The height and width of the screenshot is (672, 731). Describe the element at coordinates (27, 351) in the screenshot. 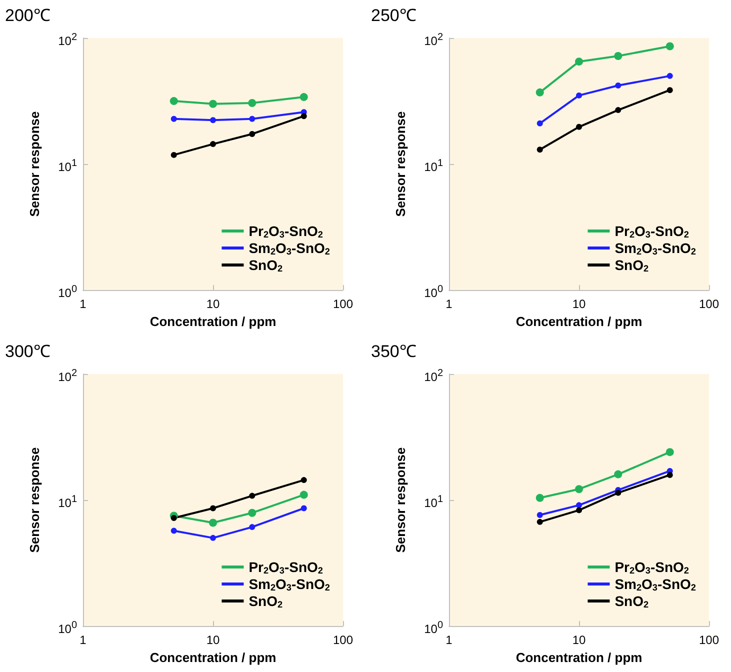

I see `chart-title: 300℃` at that location.